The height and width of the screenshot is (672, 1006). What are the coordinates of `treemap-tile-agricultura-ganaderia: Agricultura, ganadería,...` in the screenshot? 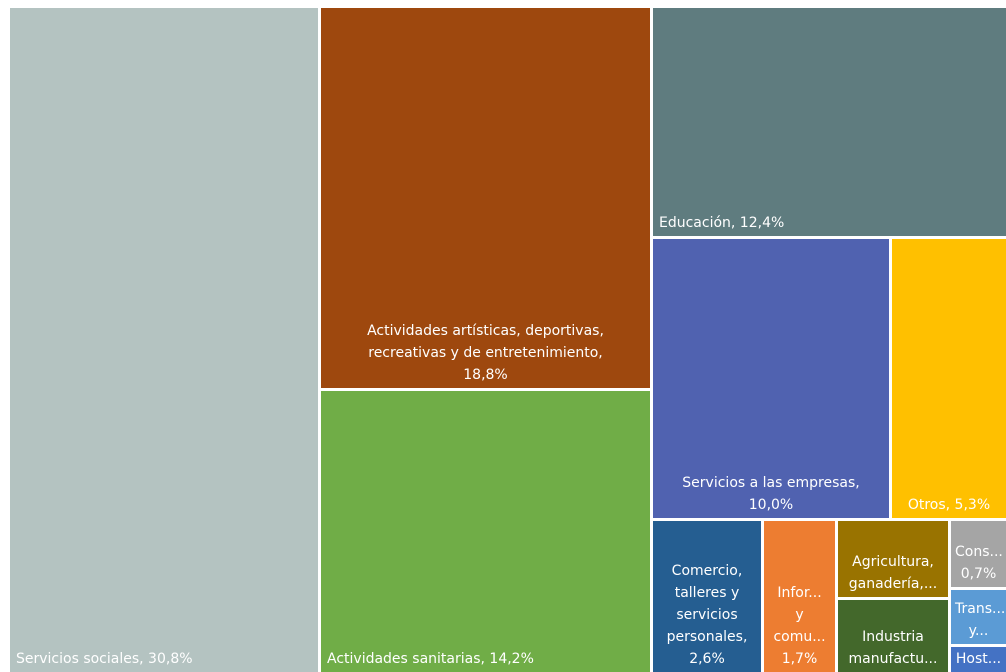 It's located at (893, 559).